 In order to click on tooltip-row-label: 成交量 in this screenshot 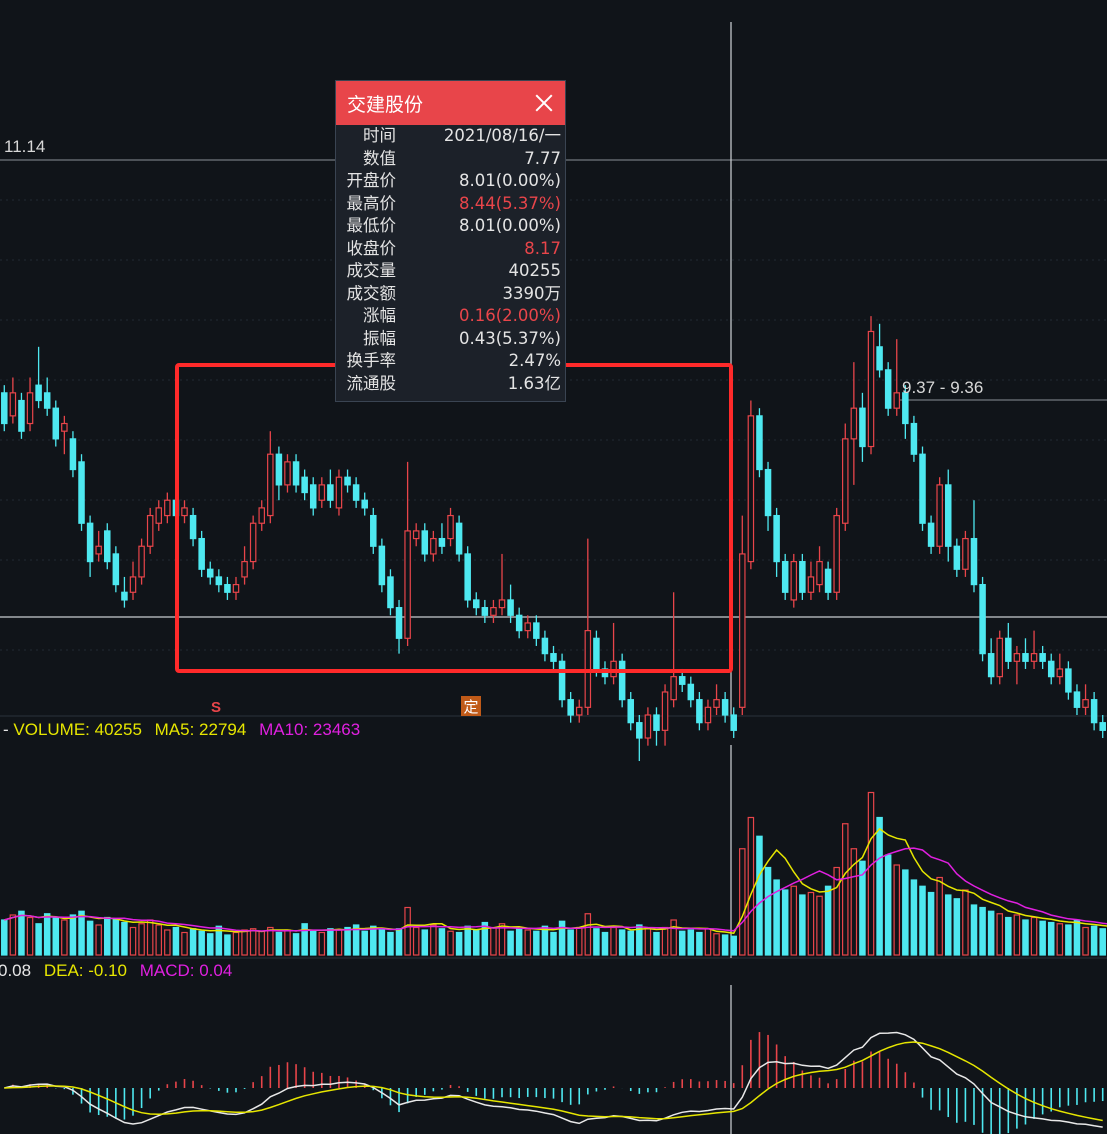, I will do `click(371, 270)`.